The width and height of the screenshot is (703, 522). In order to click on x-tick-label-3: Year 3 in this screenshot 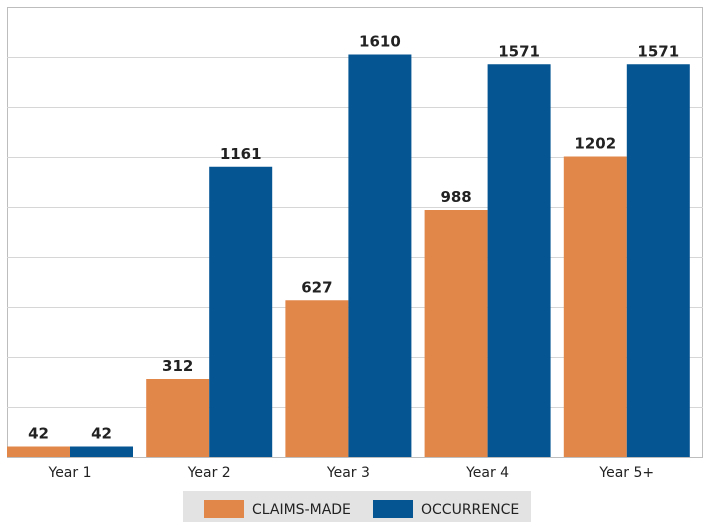, I will do `click(348, 473)`.